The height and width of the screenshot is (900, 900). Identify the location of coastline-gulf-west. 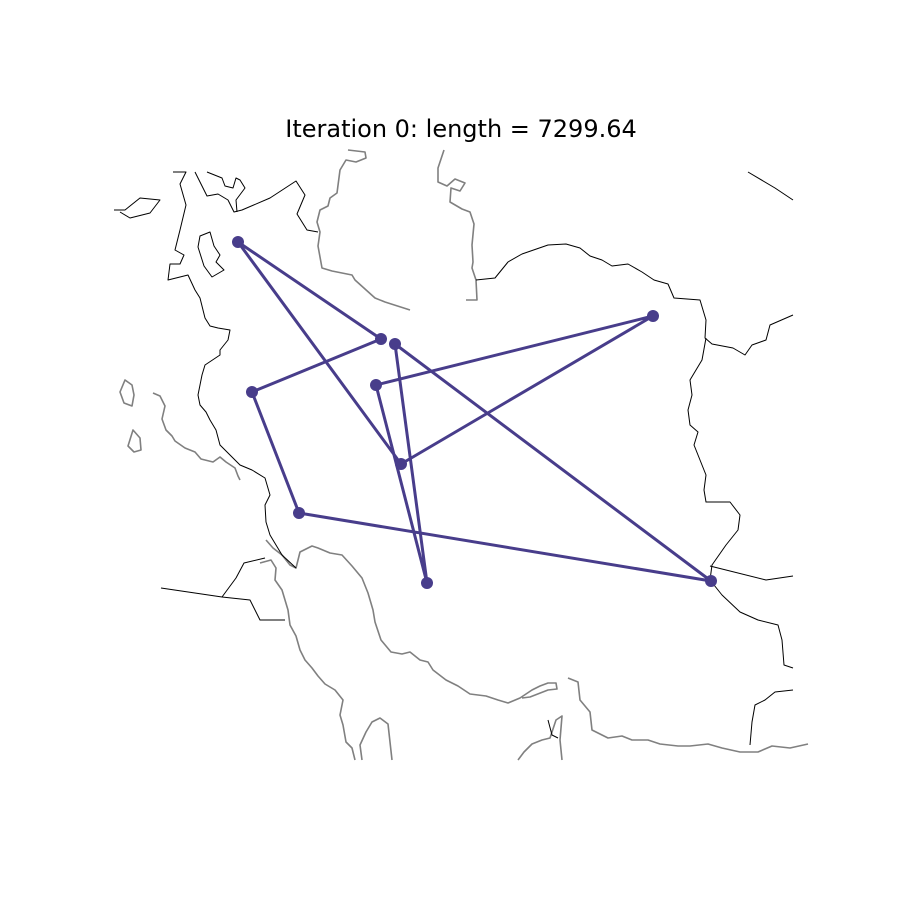
(307, 660).